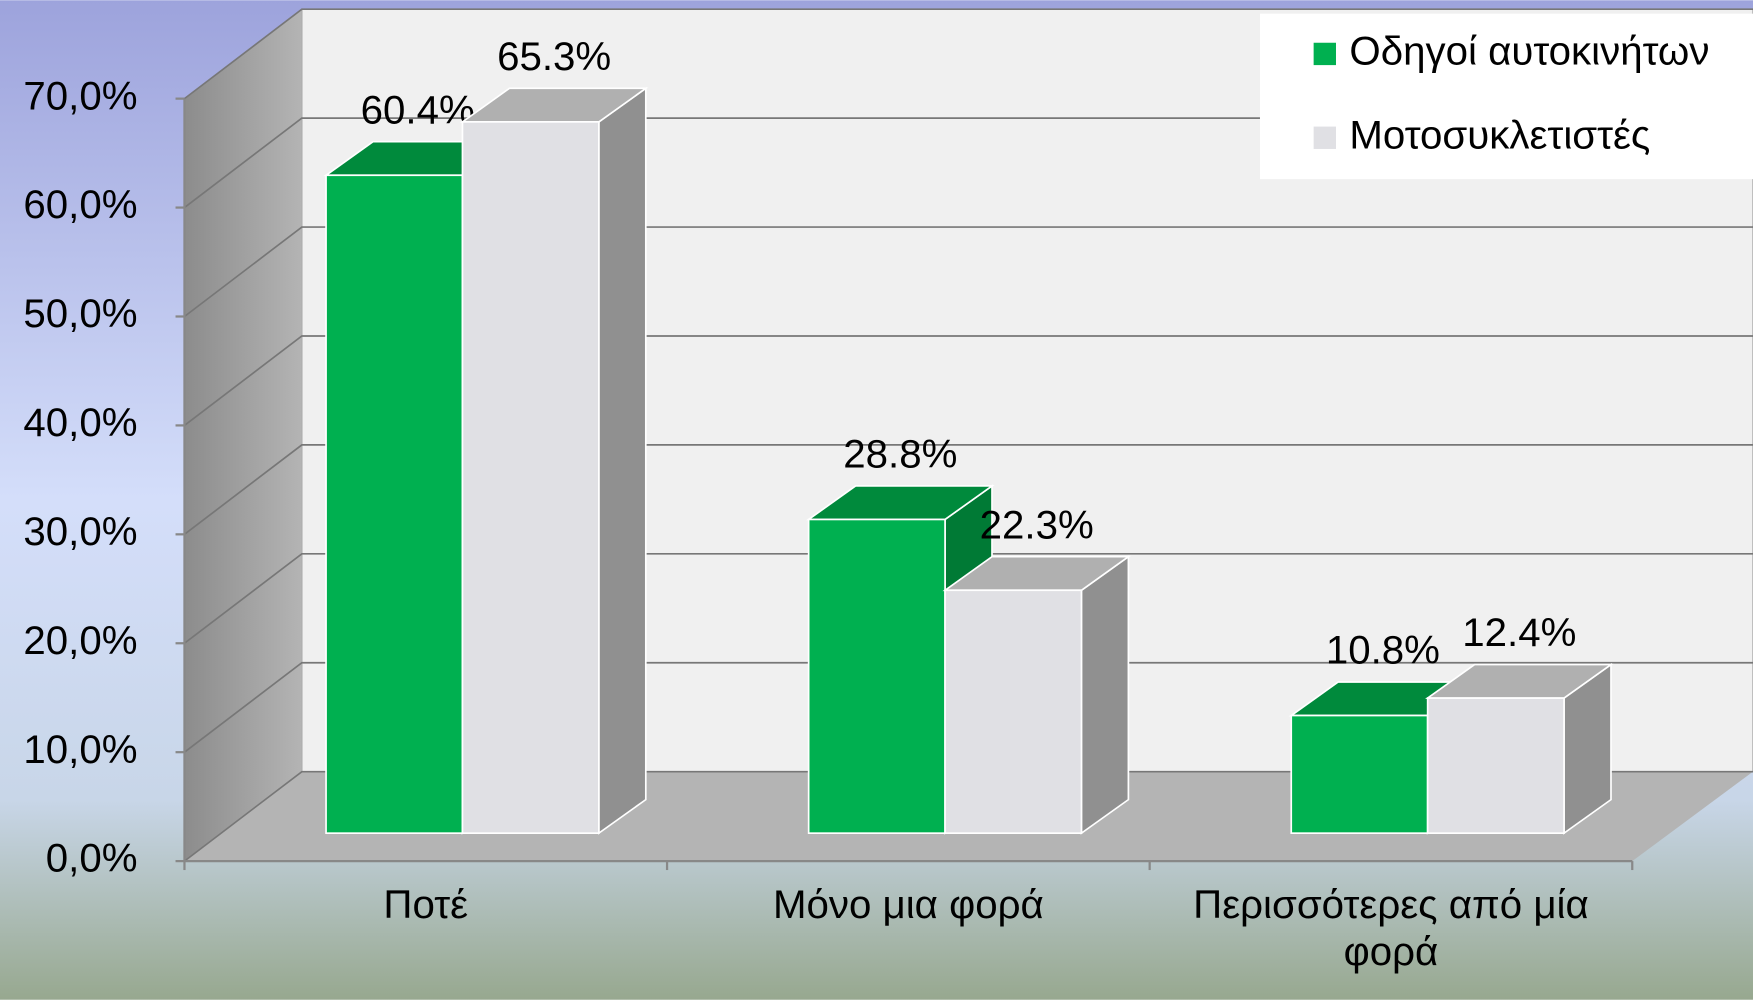  Describe the element at coordinates (80, 749) in the screenshot. I see `y-tick-label: 10,0%` at that location.